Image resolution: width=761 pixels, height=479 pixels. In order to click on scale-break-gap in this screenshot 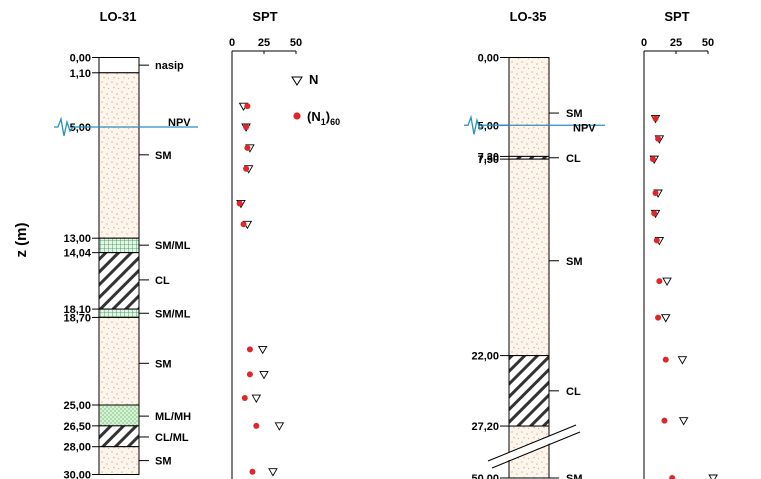, I will do `click(534, 446)`.